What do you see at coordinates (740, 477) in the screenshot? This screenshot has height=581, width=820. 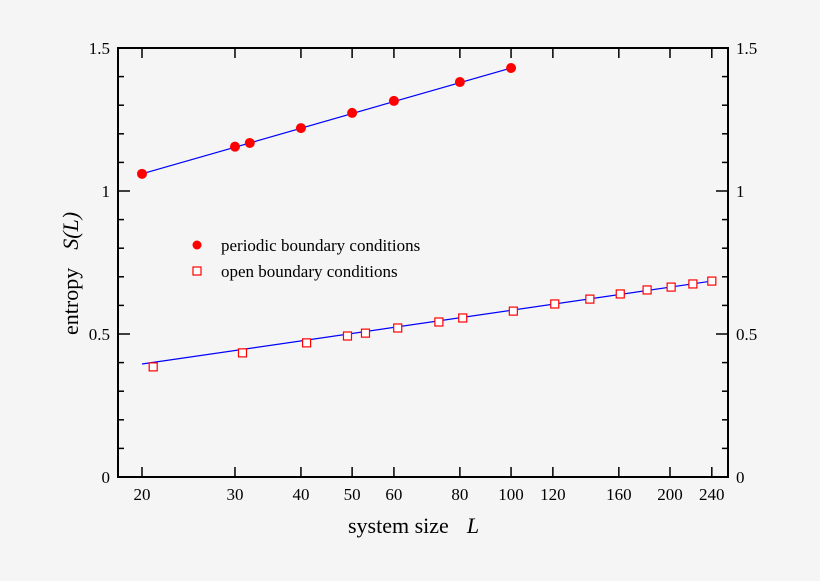 I see `y-tick-label-right: 0` at bounding box center [740, 477].